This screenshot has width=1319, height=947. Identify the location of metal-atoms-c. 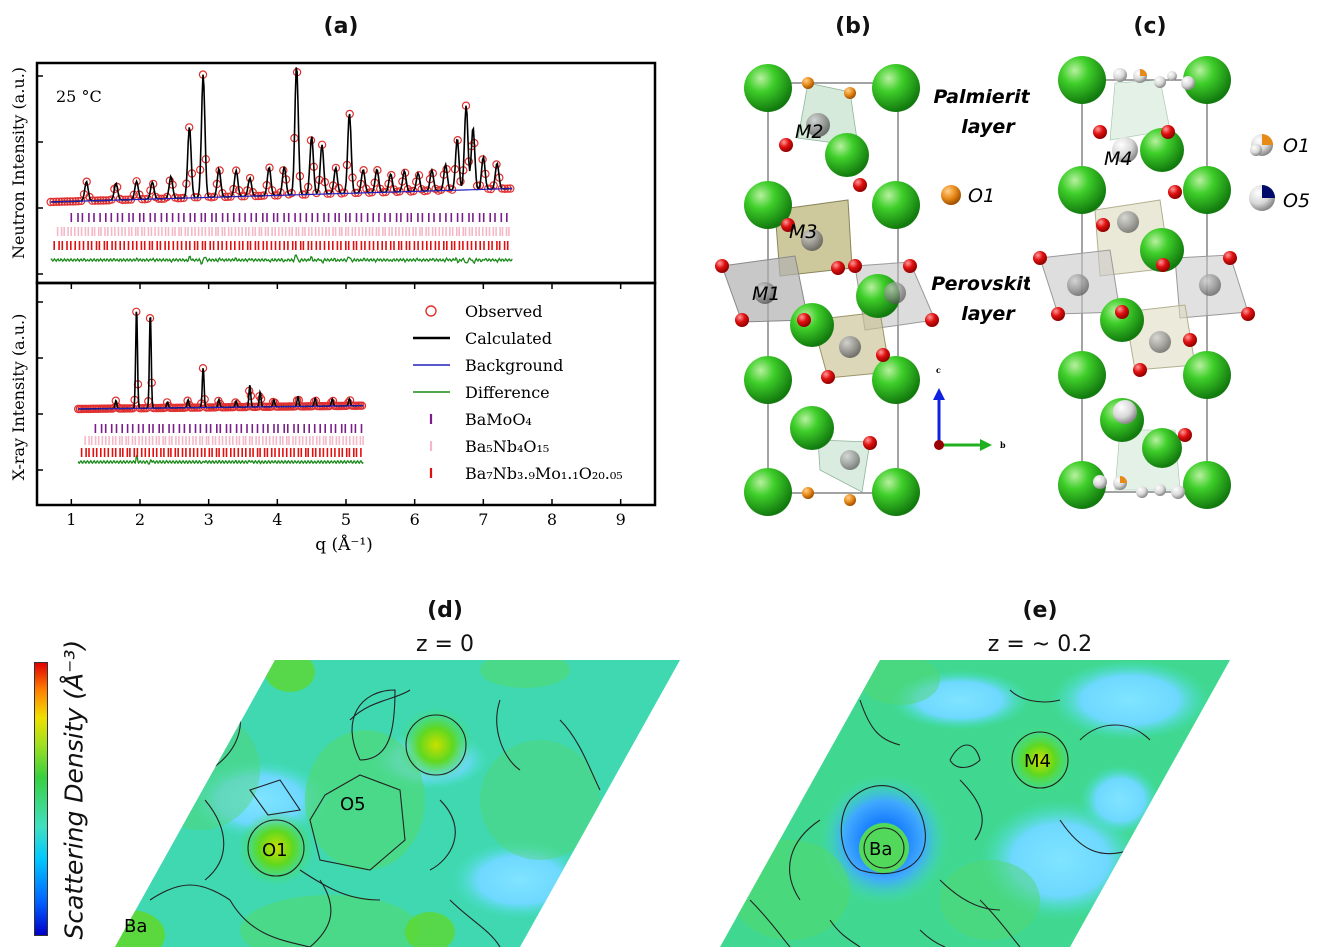
(1144, 280).